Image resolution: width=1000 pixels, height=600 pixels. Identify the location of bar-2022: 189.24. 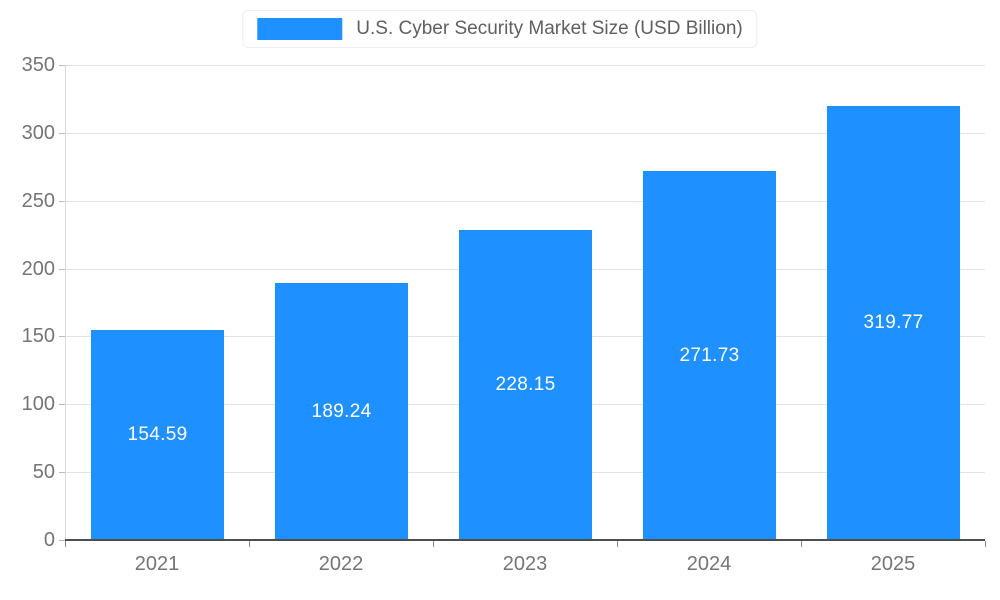
(341, 411).